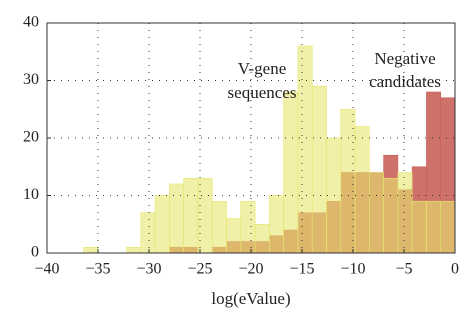  I want to click on y-tick-label: 0, so click(35, 252).